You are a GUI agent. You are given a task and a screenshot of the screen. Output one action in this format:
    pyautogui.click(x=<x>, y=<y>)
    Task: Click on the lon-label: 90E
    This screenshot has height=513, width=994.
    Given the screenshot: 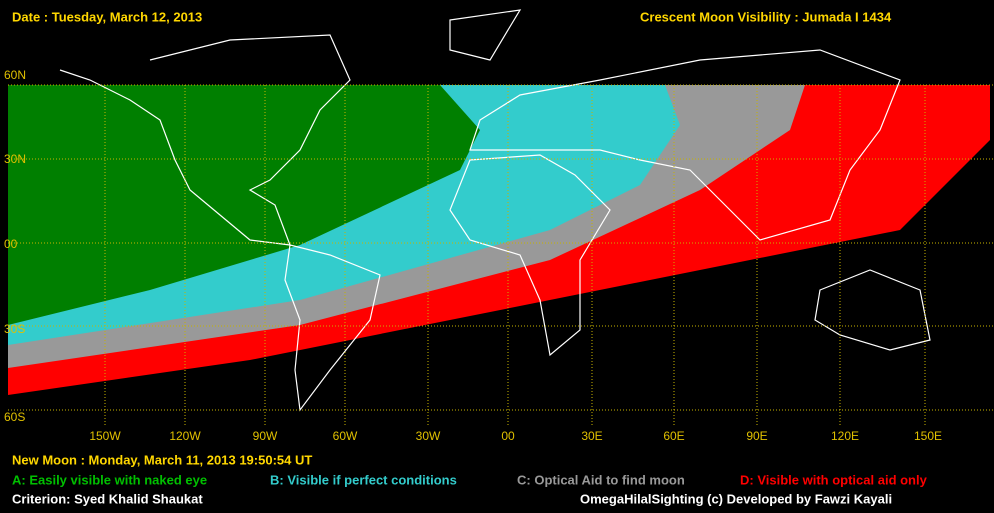 What is the action you would take?
    pyautogui.click(x=756, y=436)
    